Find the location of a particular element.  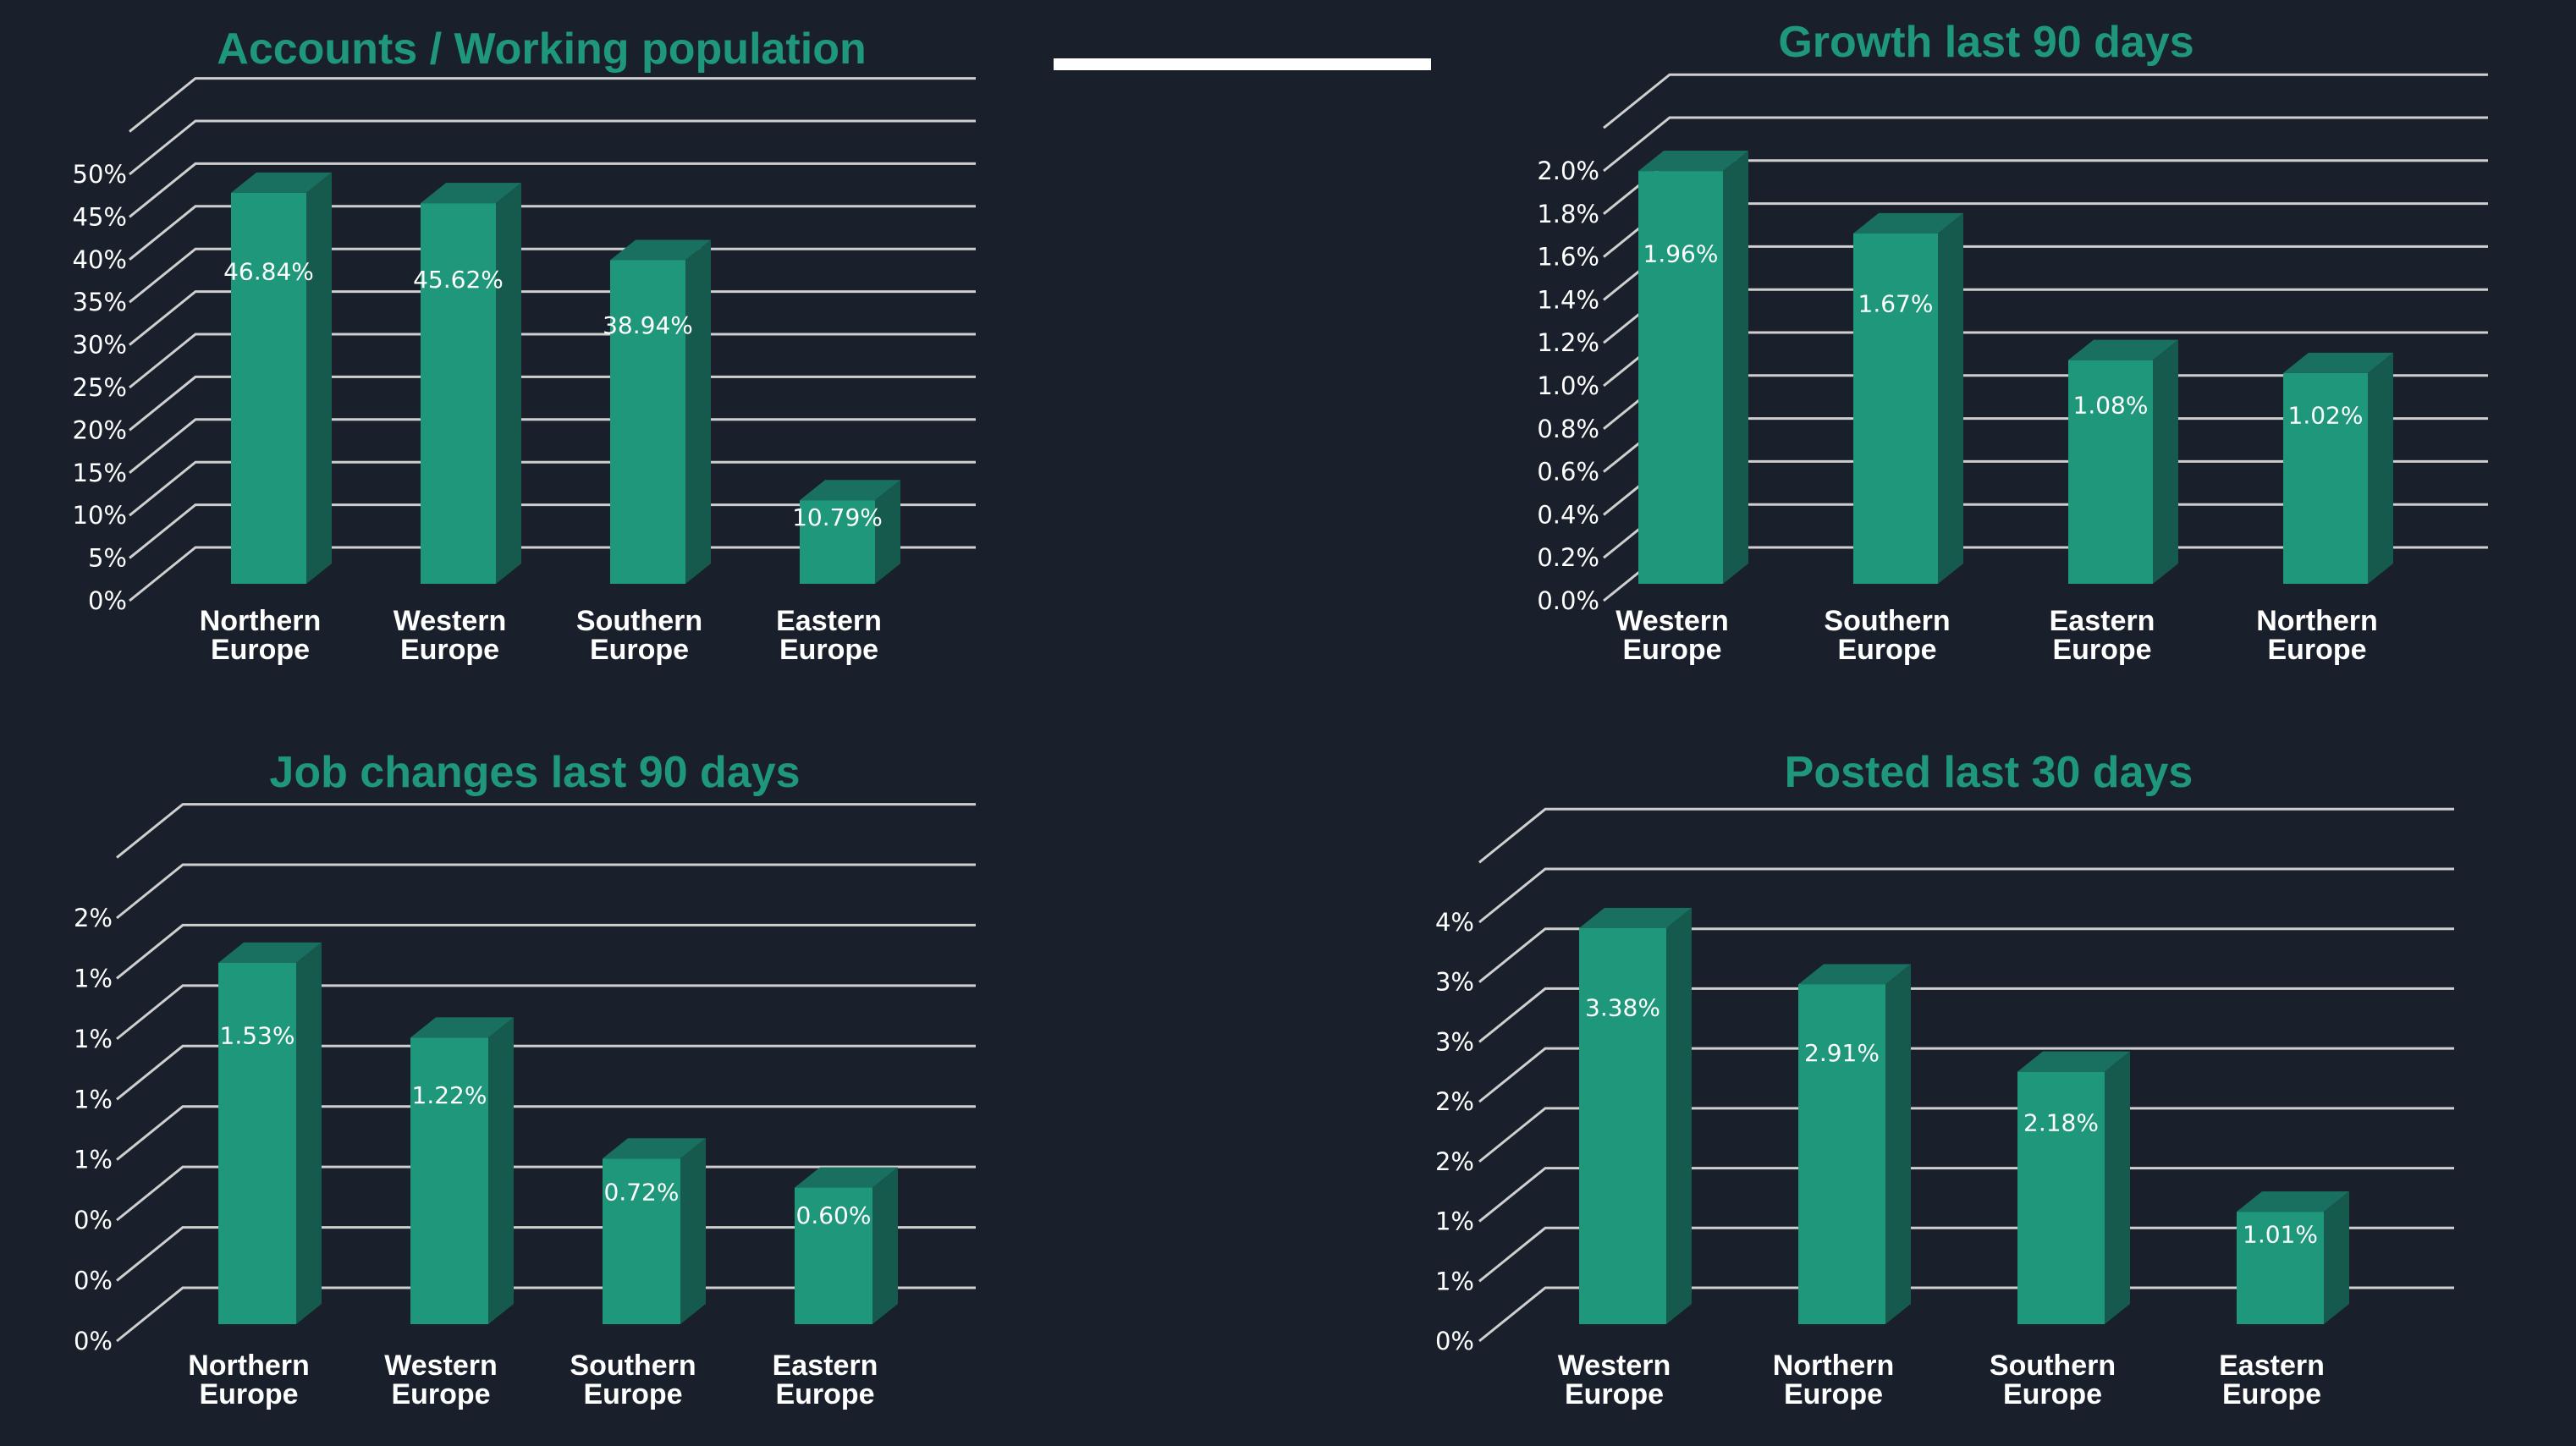

y-tick-label: 0.2% is located at coordinates (1568, 557).